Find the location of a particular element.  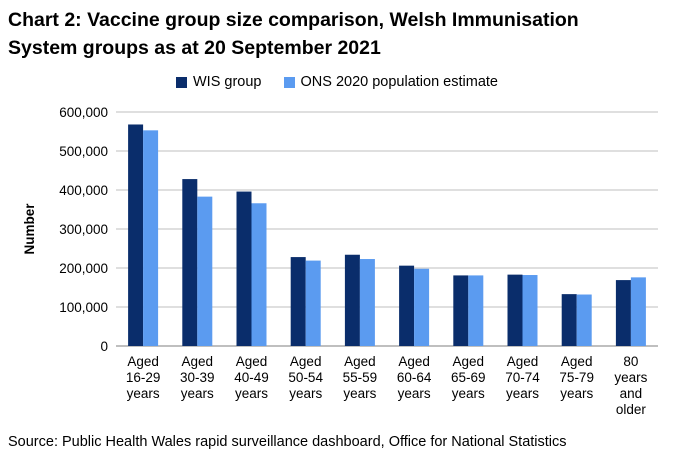

y-tick-label: 600,000 is located at coordinates (83, 112).